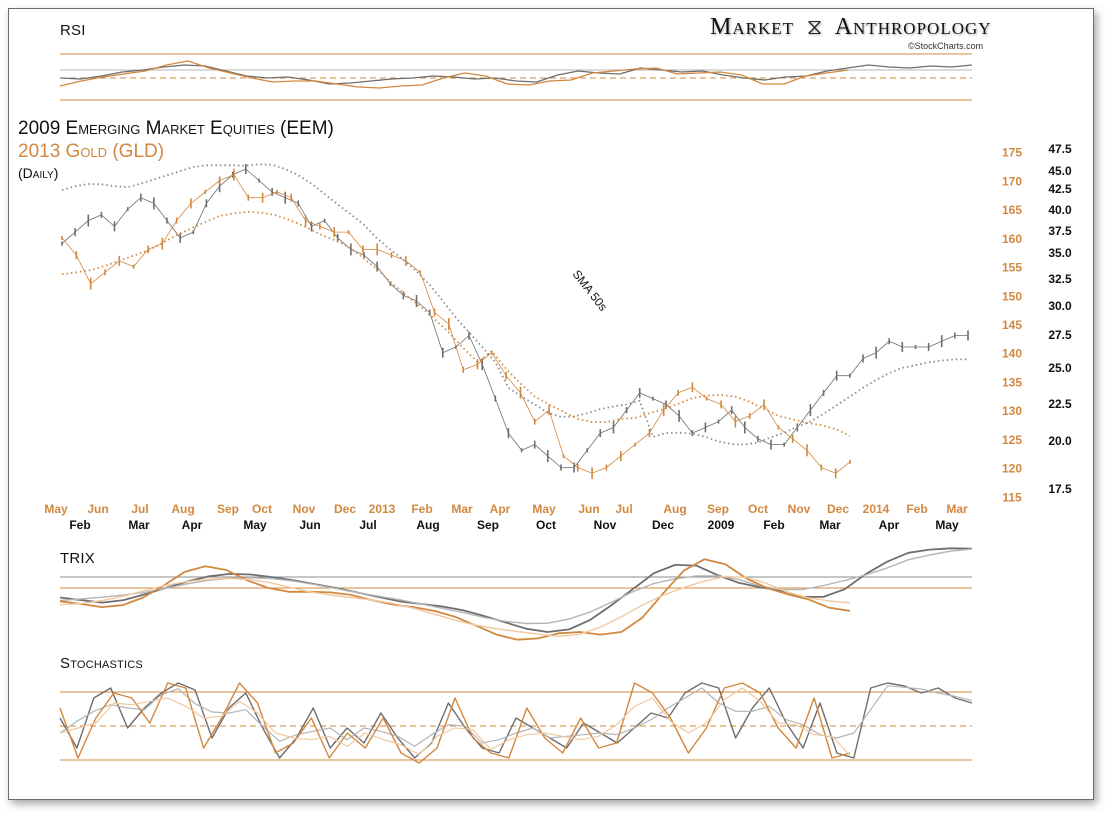 Image resolution: width=1110 pixels, height=816 pixels. Describe the element at coordinates (455, 606) in the screenshot. I see `trix-gld-signal-line` at that location.